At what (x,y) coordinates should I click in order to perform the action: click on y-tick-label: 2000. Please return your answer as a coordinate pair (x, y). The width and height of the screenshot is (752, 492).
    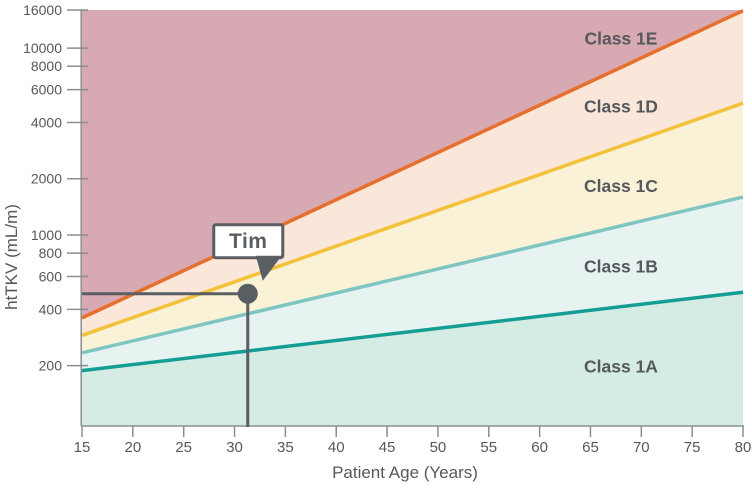
    Looking at the image, I should click on (46, 179).